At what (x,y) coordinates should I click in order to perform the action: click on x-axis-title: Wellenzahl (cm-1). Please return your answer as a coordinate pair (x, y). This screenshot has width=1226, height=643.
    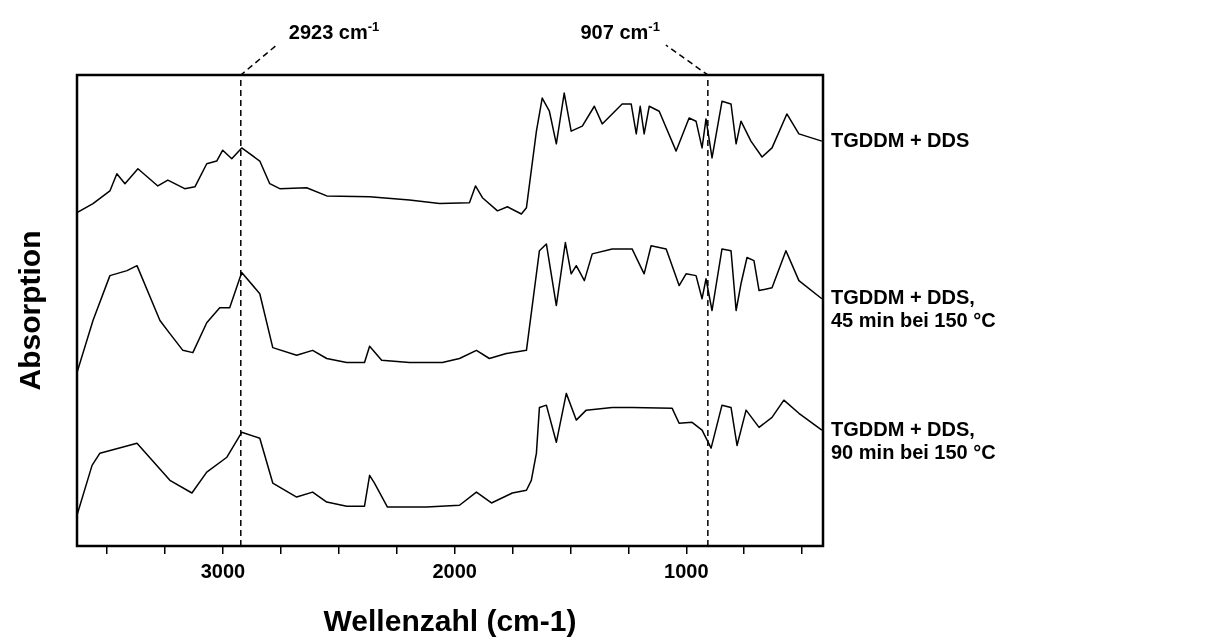
    Looking at the image, I should click on (450, 621).